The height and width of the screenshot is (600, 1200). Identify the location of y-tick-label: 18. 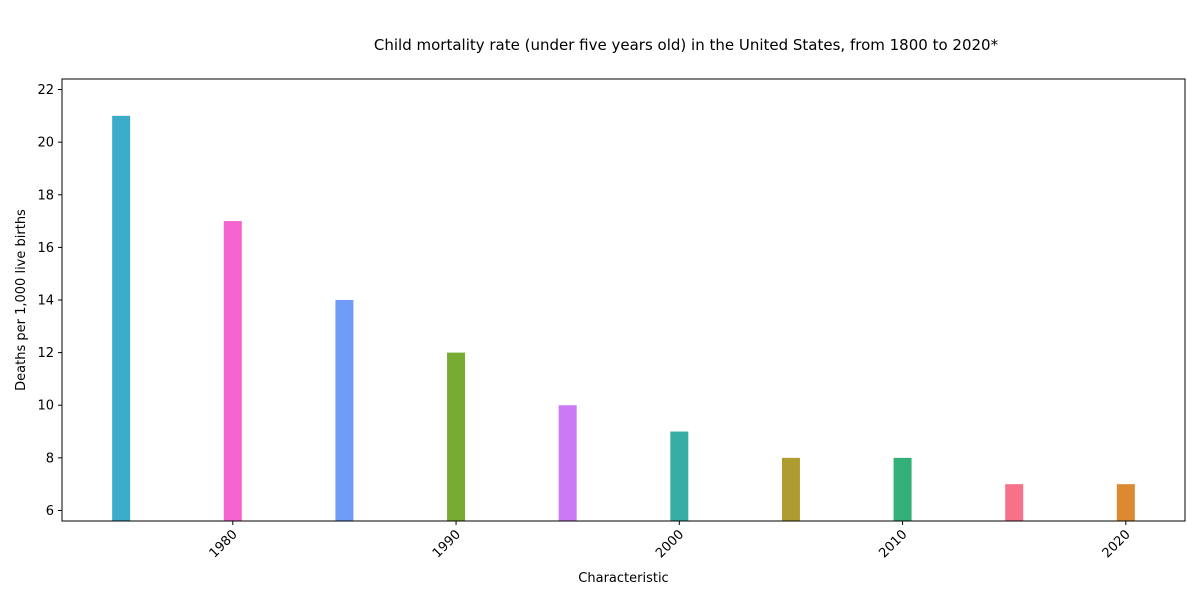
(45, 195).